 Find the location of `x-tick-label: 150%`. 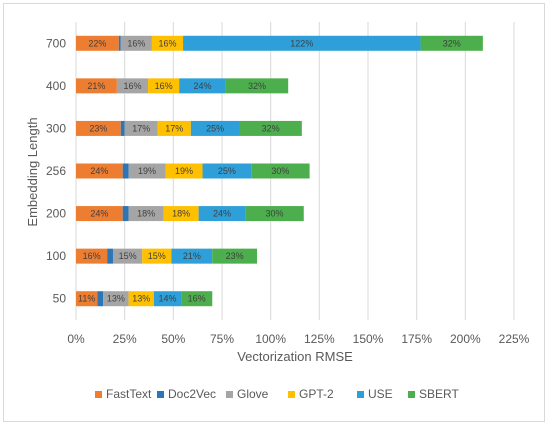

x-tick-label: 150% is located at coordinates (368, 339).